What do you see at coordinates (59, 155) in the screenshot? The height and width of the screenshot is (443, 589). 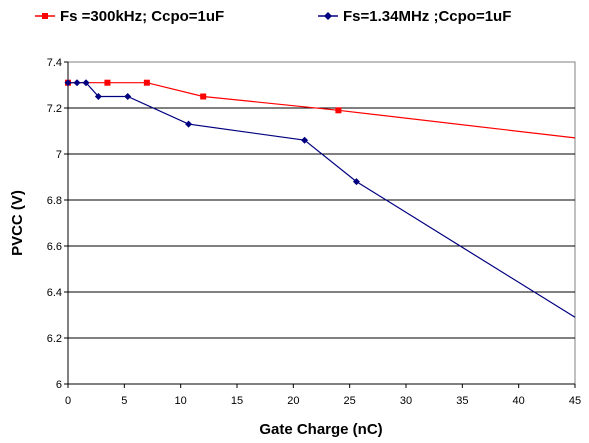 I see `y-tick-label: 7` at bounding box center [59, 155].